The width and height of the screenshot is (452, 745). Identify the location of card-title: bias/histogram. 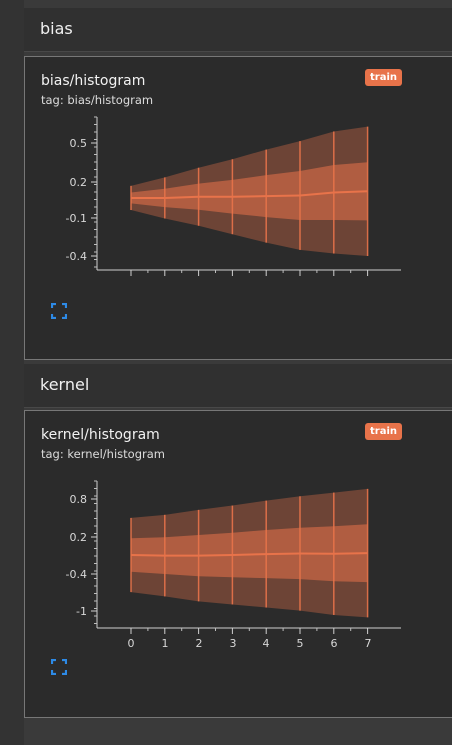
(93, 81).